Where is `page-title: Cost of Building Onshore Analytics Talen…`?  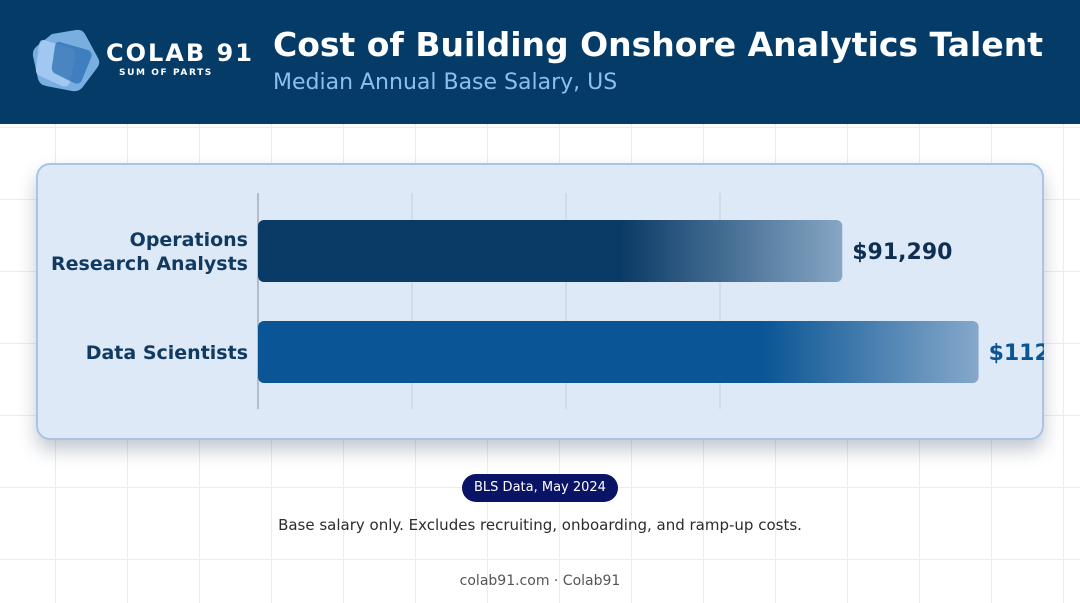
page-title: Cost of Building Onshore Analytics Talen… is located at coordinates (658, 44).